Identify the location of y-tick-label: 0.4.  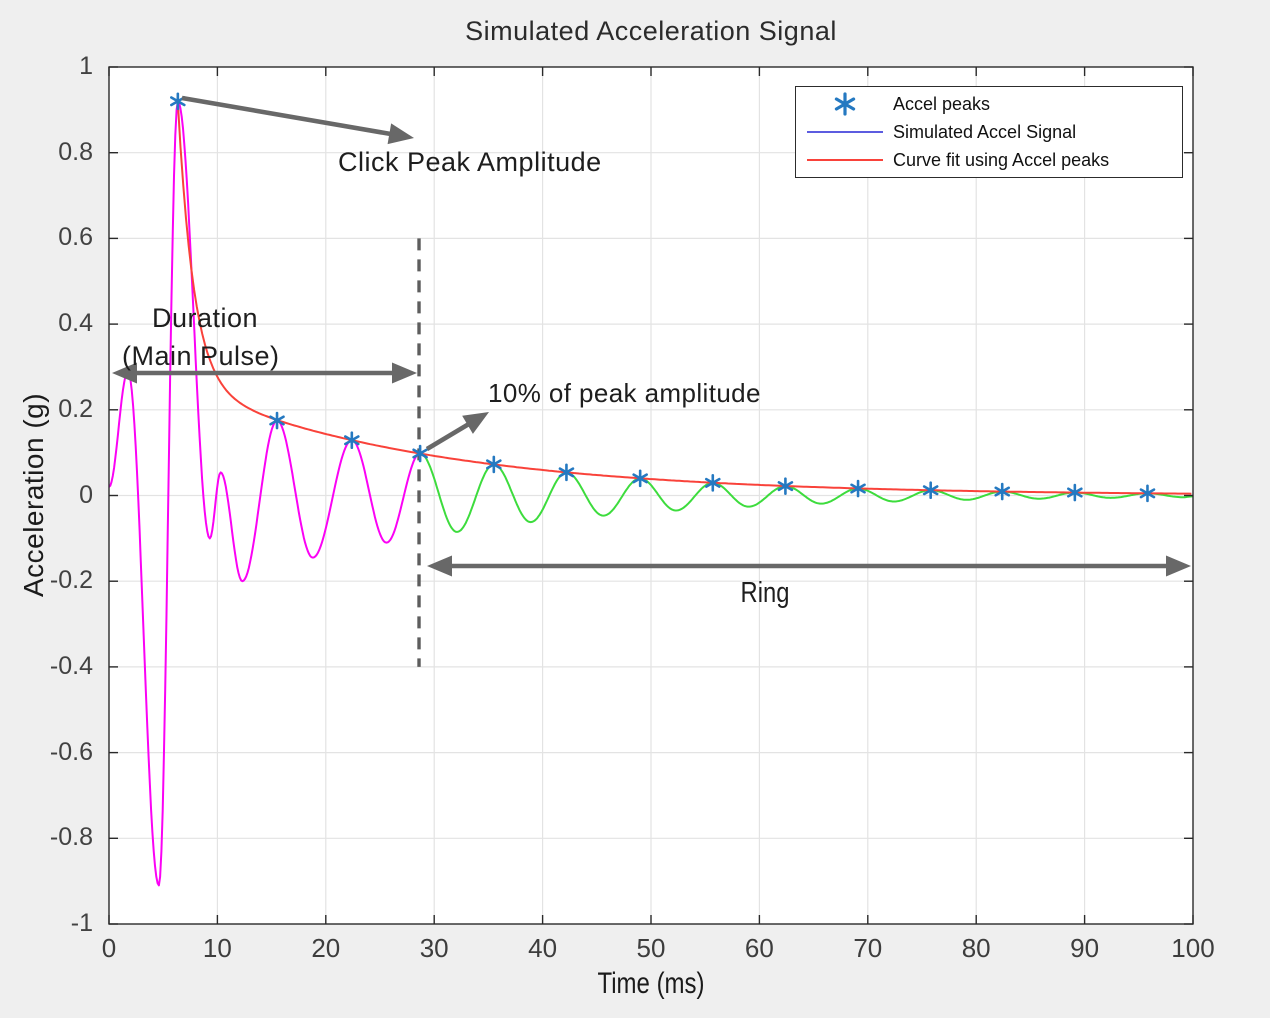
(75, 323).